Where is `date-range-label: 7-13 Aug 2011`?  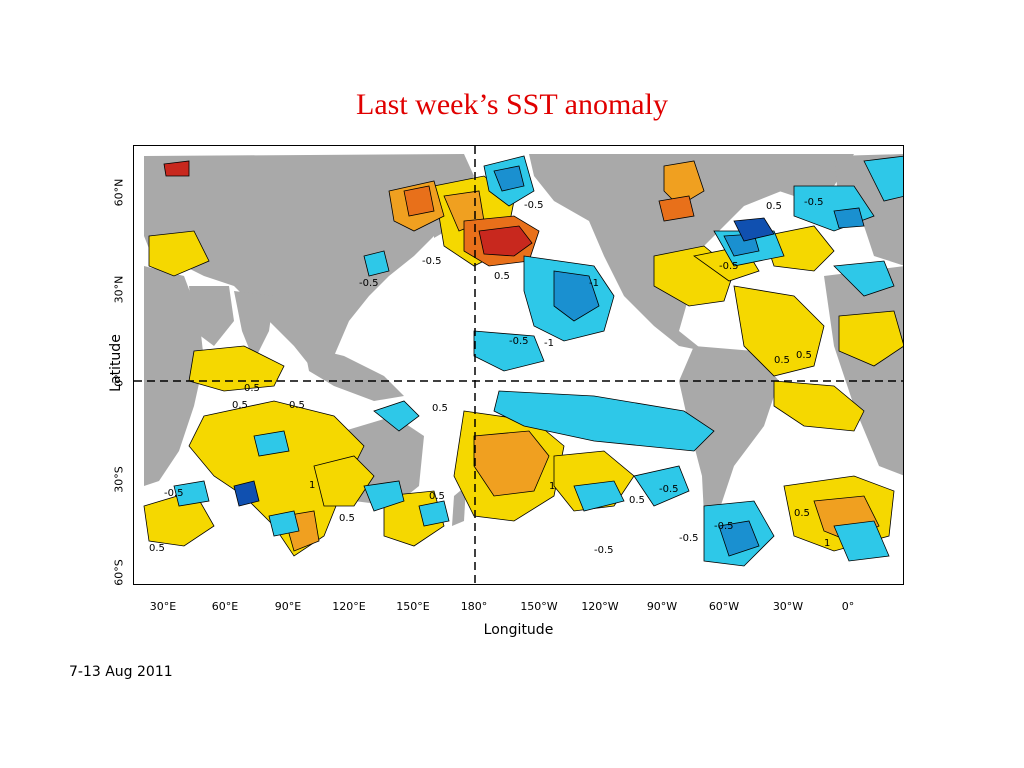
date-range-label: 7-13 Aug 2011 is located at coordinates (121, 672).